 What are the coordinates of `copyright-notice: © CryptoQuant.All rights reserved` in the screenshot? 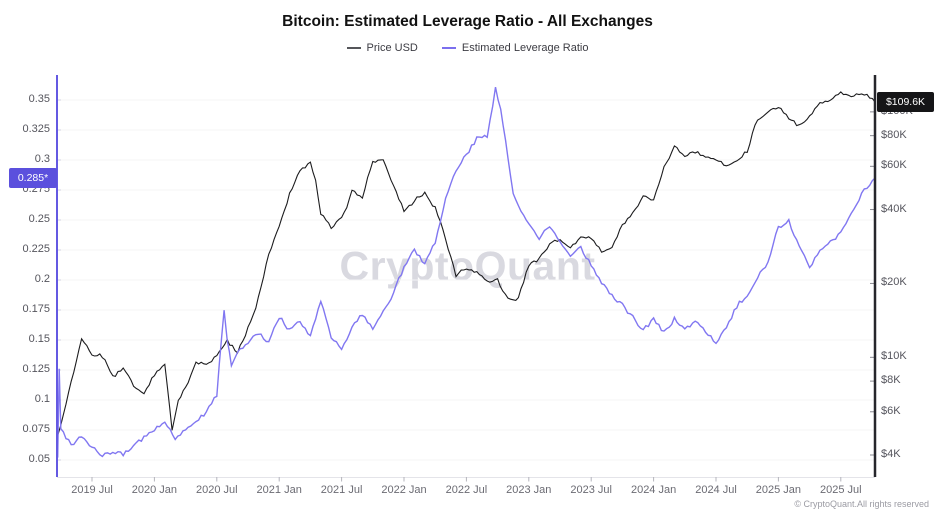 It's located at (861, 504).